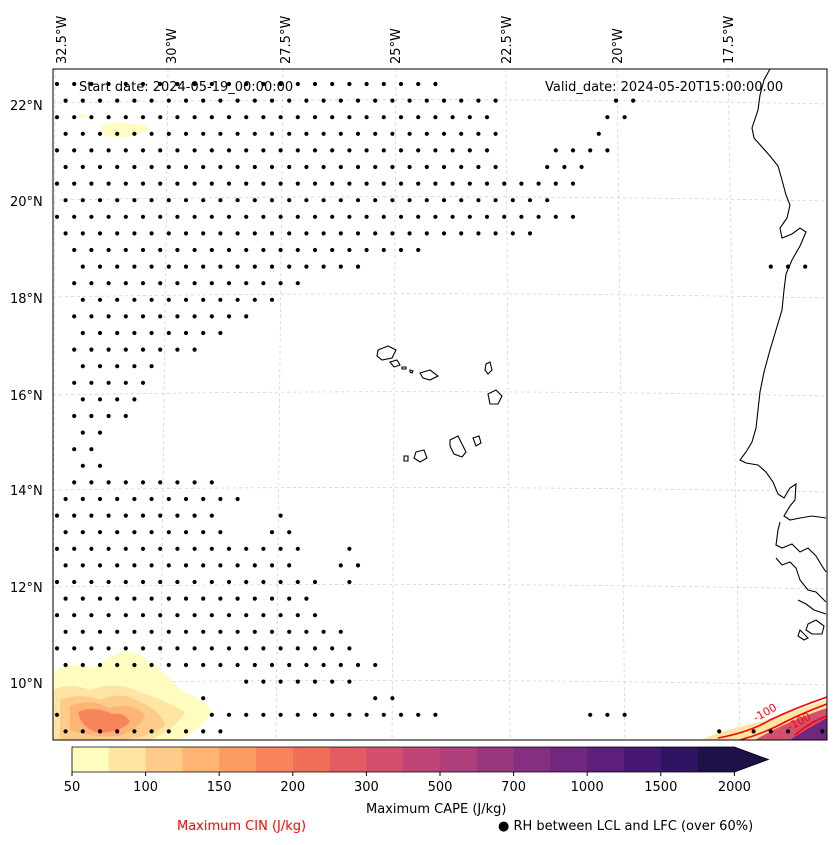 The image size is (837, 845). I want to click on lon-label: 17.5°W, so click(729, 40).